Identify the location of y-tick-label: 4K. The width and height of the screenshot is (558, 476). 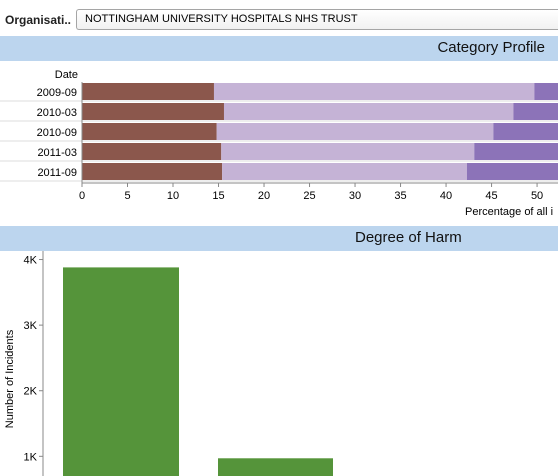
(31, 261).